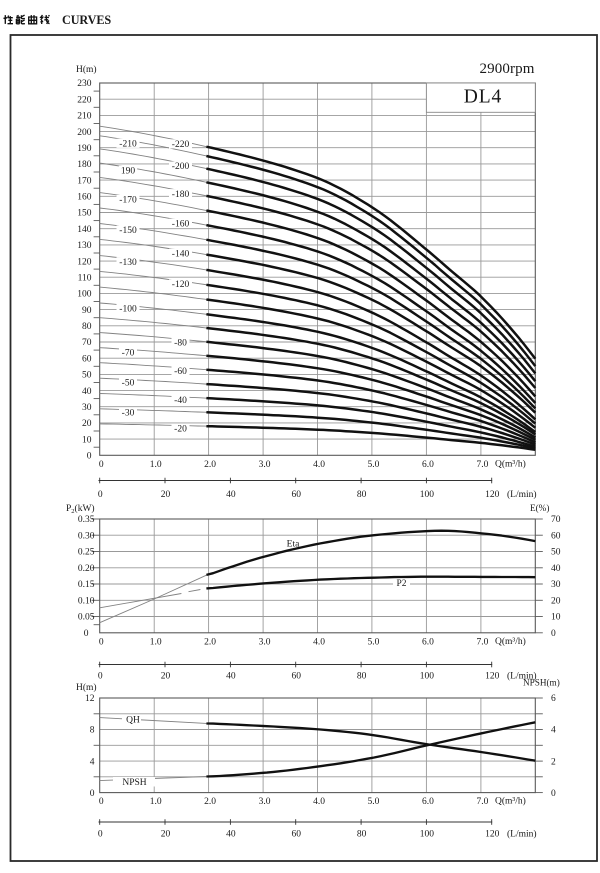 This screenshot has height=873, width=600. What do you see at coordinates (128, 144) in the screenshot?
I see `svg-text: -210` at bounding box center [128, 144].